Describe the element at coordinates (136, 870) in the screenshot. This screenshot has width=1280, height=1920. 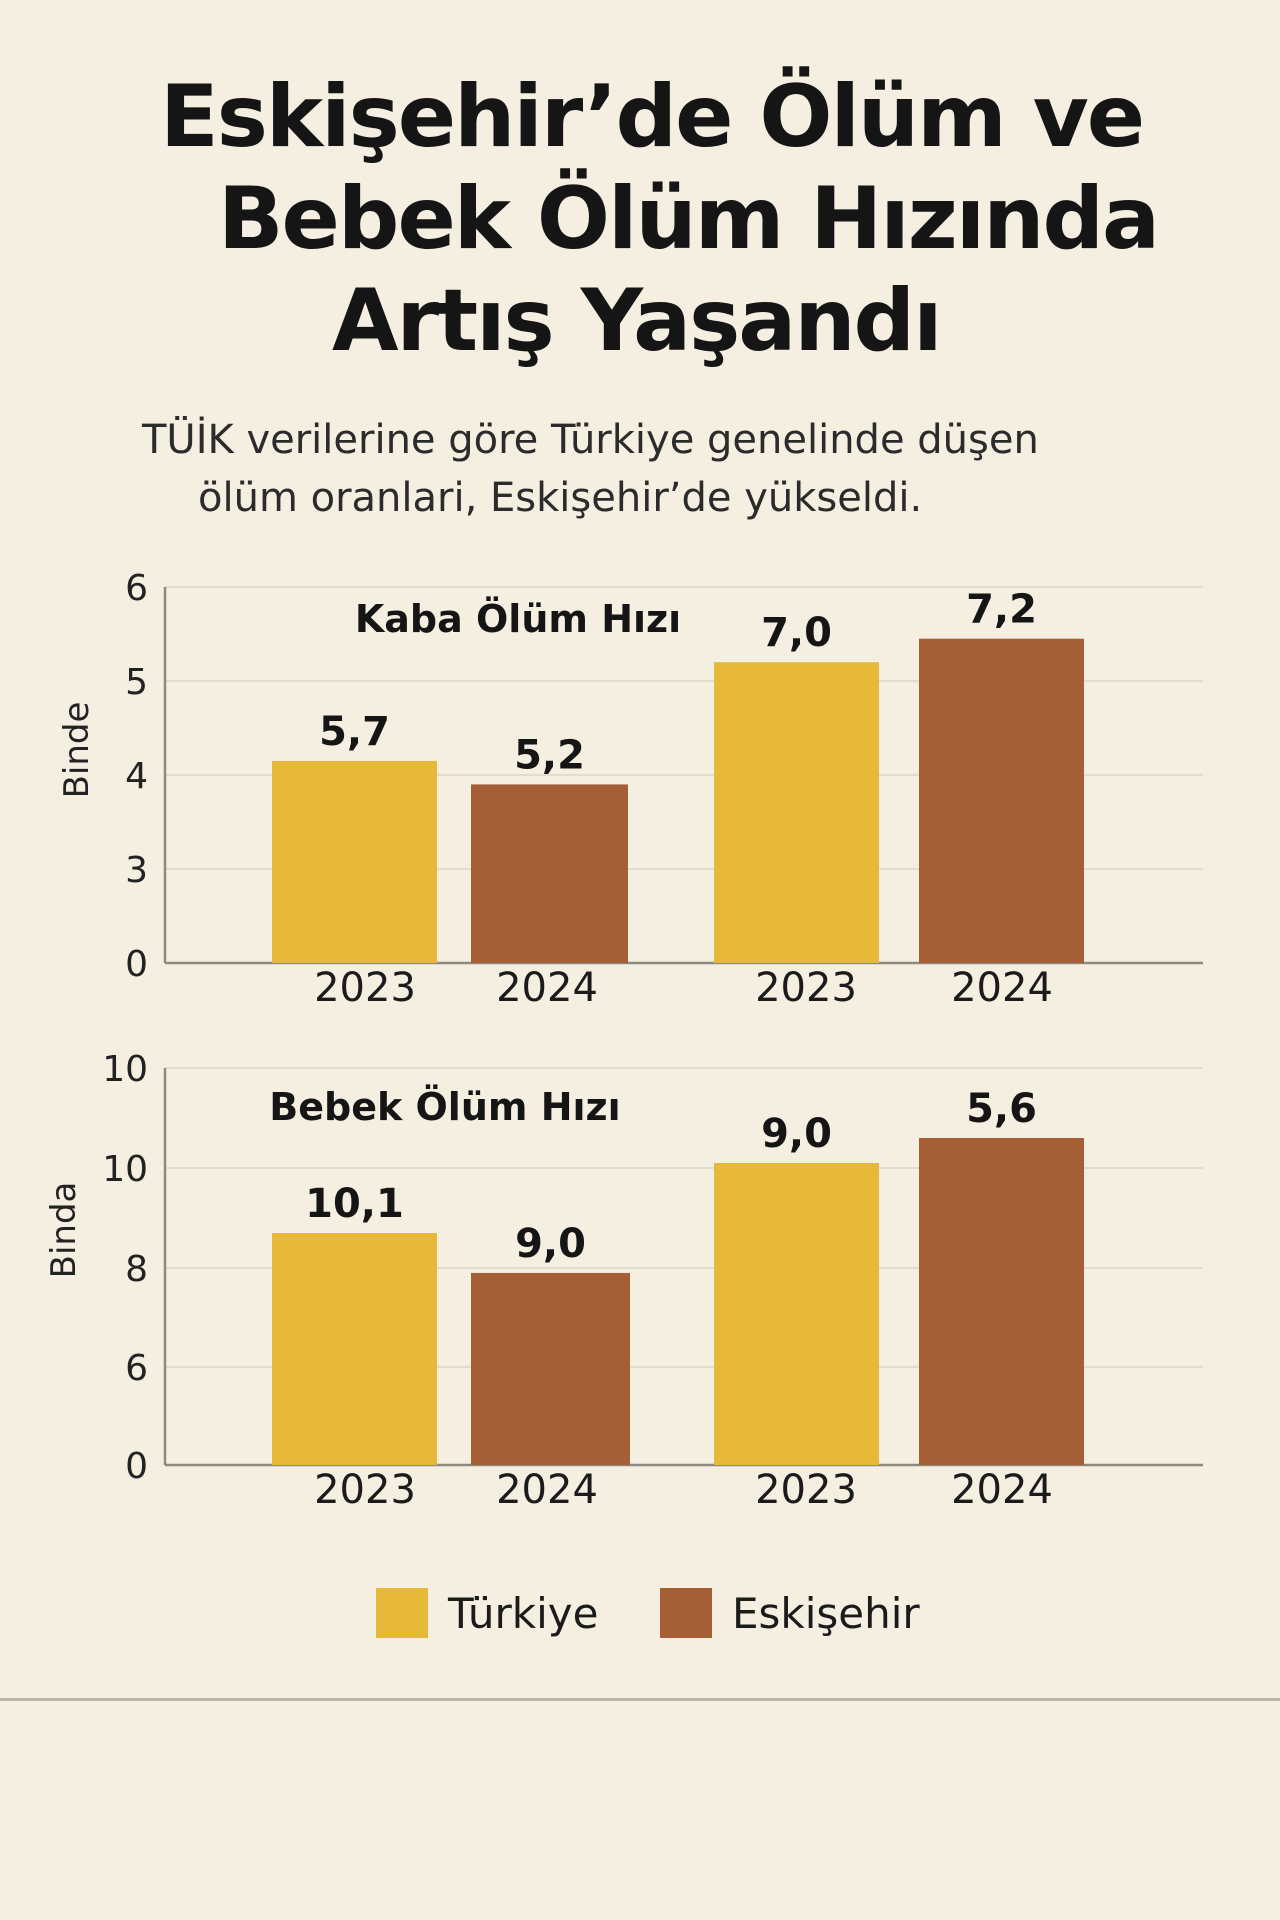
I see `chart1-ytick-label-1: 3` at that location.